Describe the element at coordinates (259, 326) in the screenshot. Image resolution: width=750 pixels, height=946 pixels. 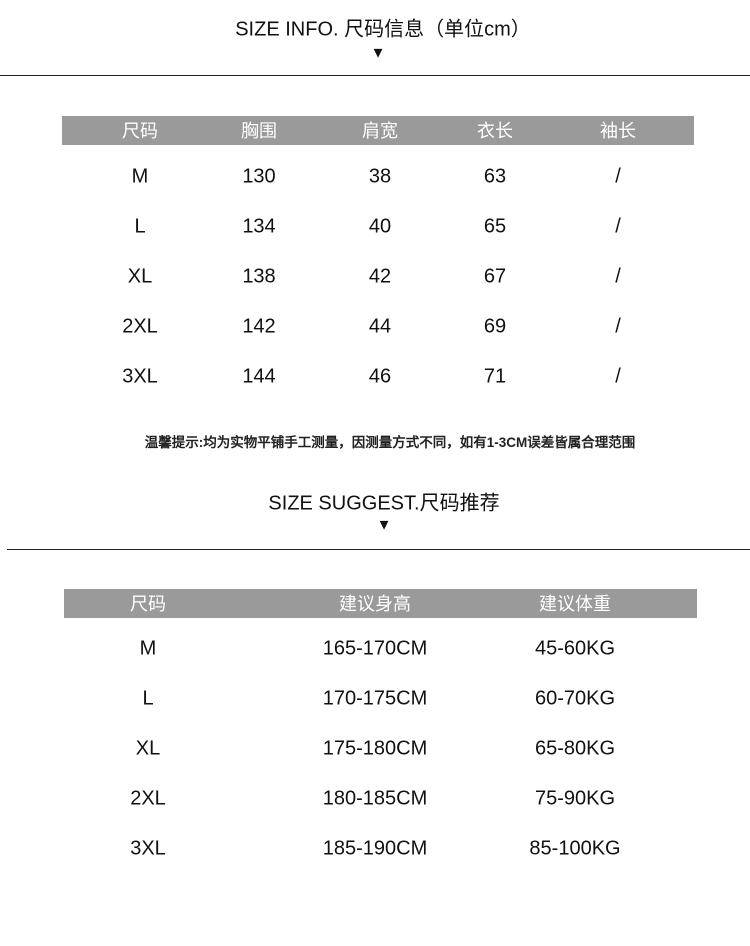
I see `table-cell: 142` at that location.